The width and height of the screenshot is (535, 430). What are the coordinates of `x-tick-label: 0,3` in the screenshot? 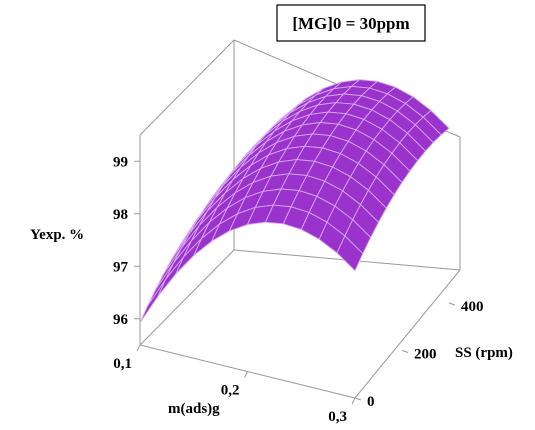 It's located at (337, 417).